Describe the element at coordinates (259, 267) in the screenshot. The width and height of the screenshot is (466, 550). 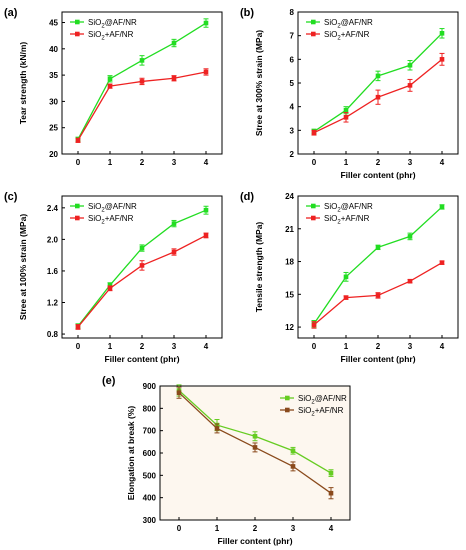
I see `y-axis-title: Tensile strength (MPa)` at that location.